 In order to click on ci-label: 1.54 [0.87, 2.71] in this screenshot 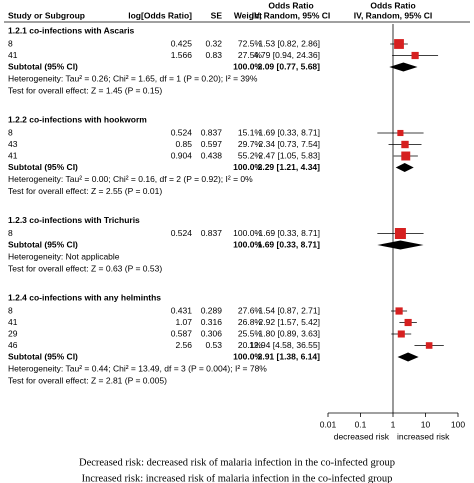, I will do `click(289, 310)`.